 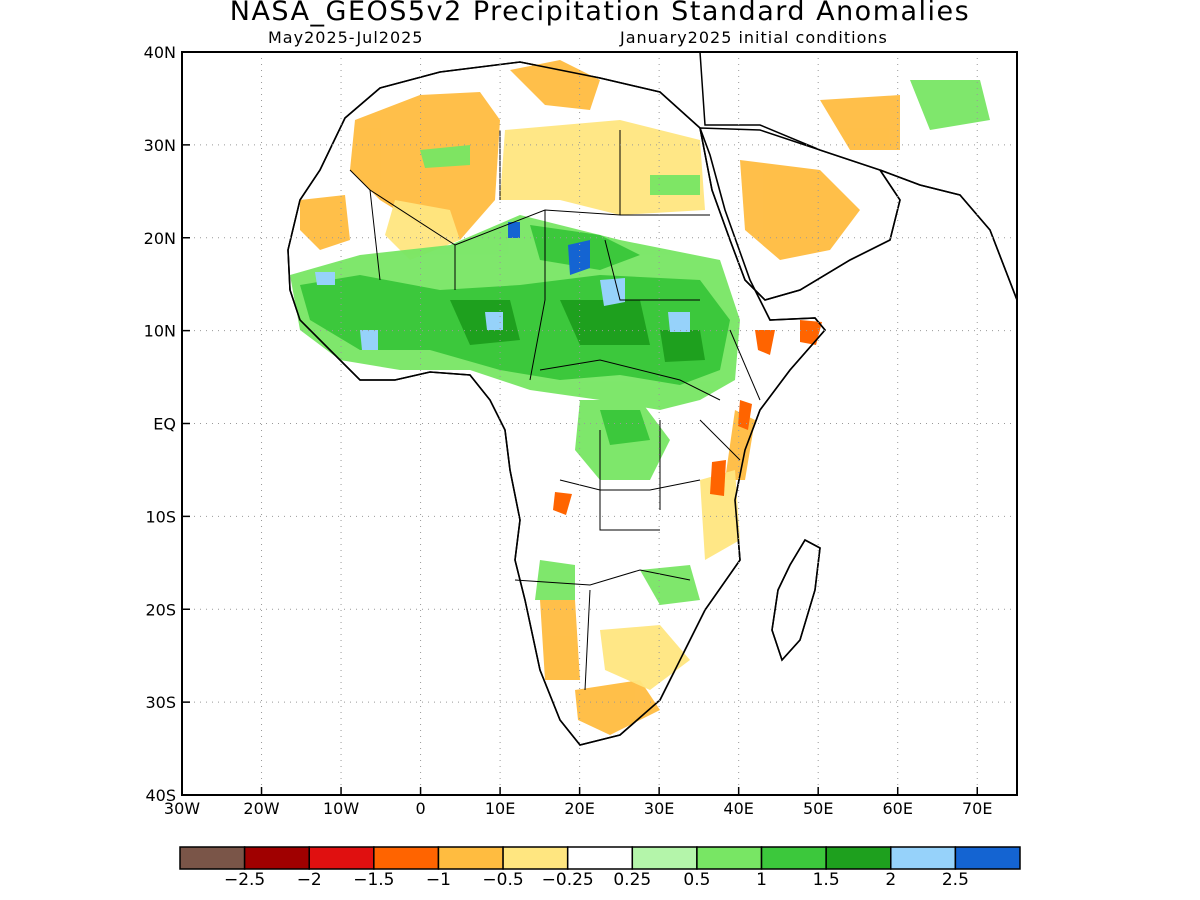 I want to click on y-tick-label: 40S, so click(x=160, y=795).